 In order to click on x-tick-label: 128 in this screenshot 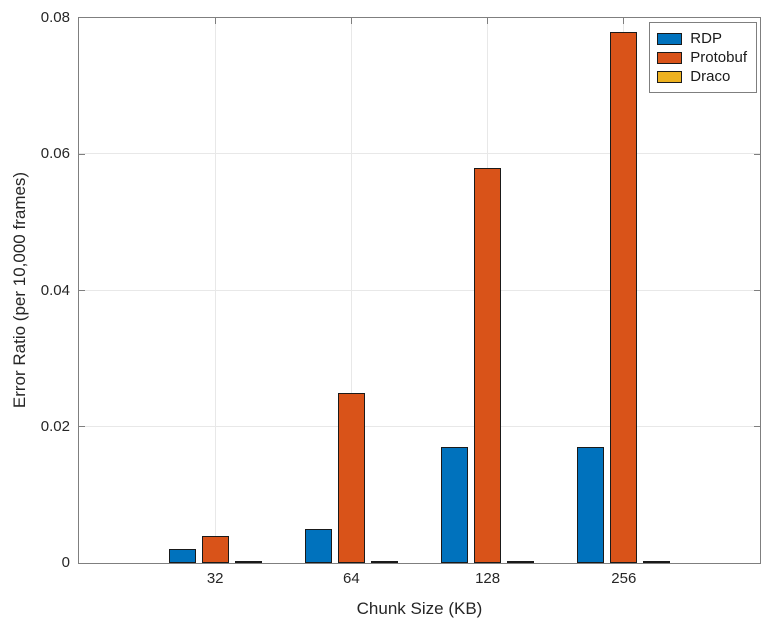, I will do `click(488, 578)`.